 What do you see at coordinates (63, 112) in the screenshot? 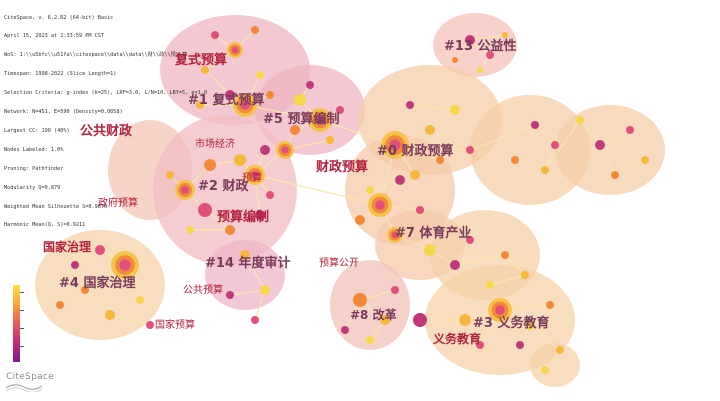
I see `meta-line: Network: N=451, E=590 (Density=0.0058)` at bounding box center [63, 112].